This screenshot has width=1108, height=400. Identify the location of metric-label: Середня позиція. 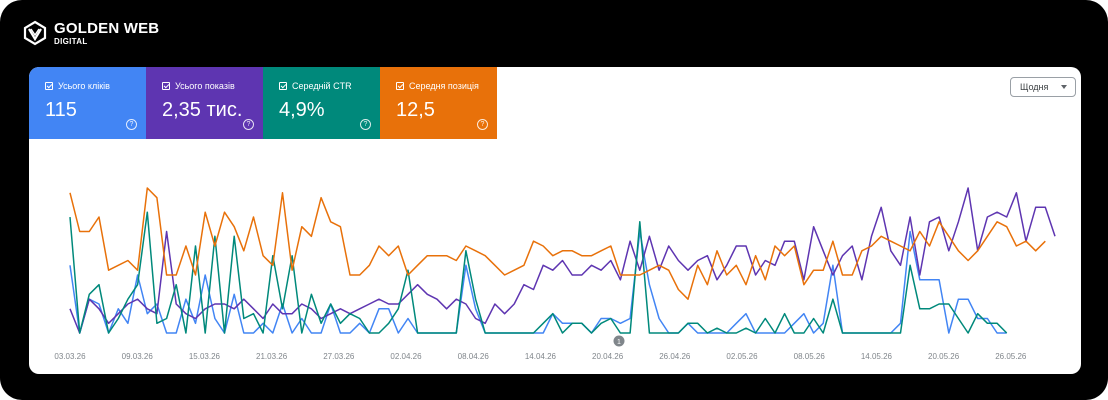
(444, 86).